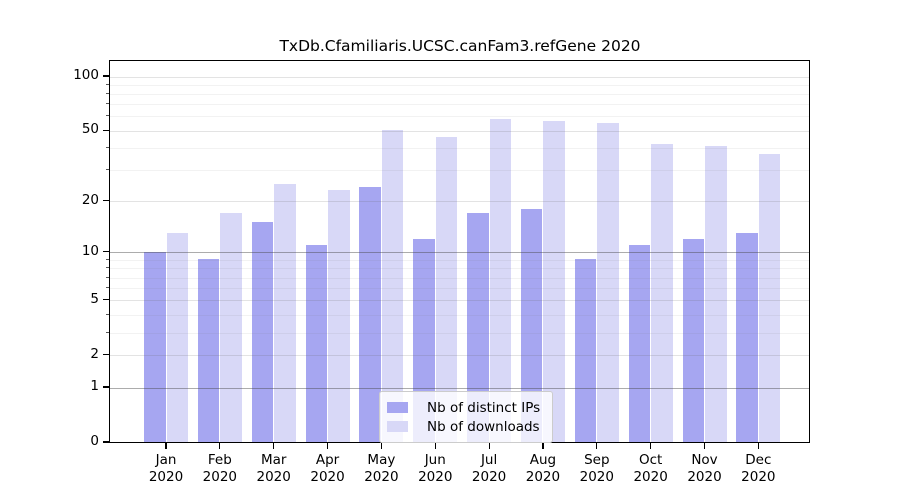  Describe the element at coordinates (608, 282) in the screenshot. I see `bar-downloads-sep` at that location.